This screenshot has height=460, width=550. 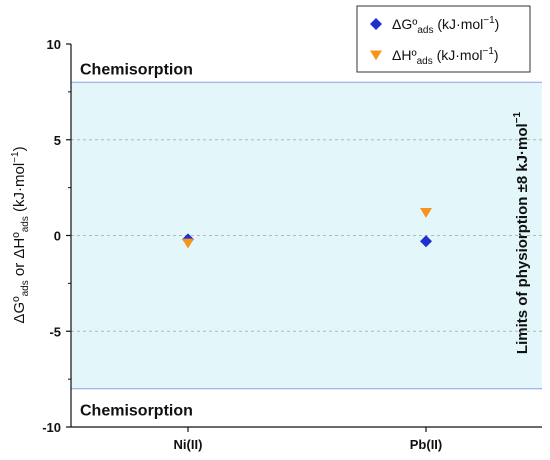 What do you see at coordinates (51, 427) in the screenshot?
I see `y-tick-label: -10` at bounding box center [51, 427].